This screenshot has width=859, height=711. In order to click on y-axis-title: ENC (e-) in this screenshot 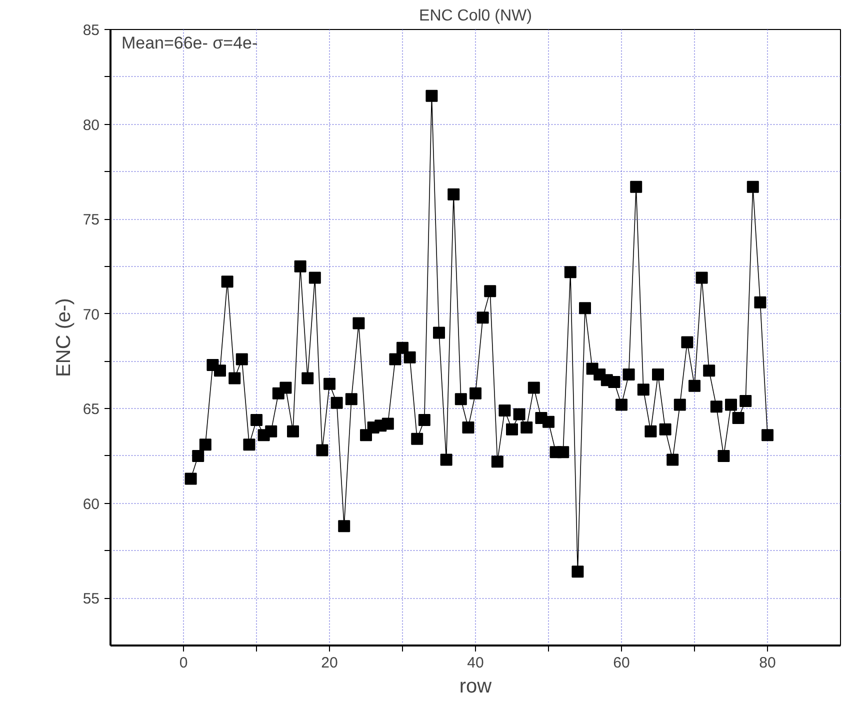, I will do `click(63, 337)`.